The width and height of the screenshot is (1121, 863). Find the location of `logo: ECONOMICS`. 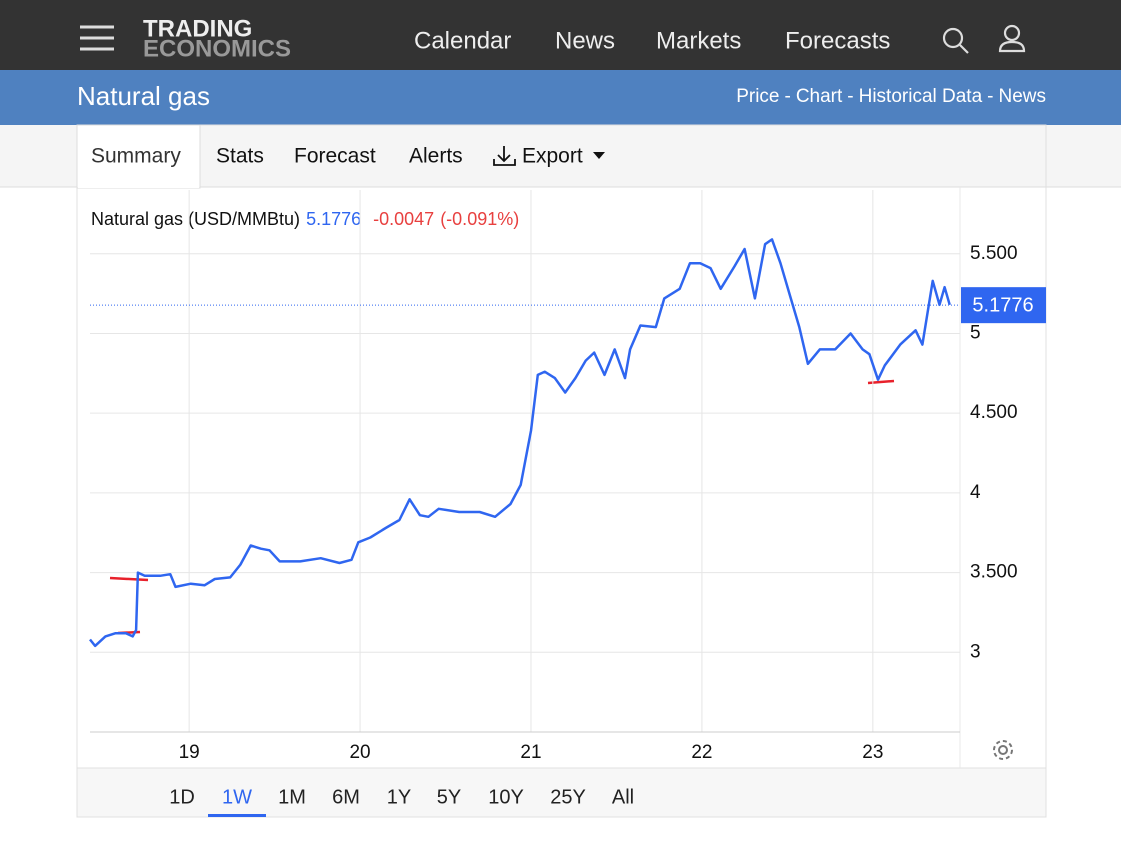

logo: ECONOMICS is located at coordinates (217, 48).